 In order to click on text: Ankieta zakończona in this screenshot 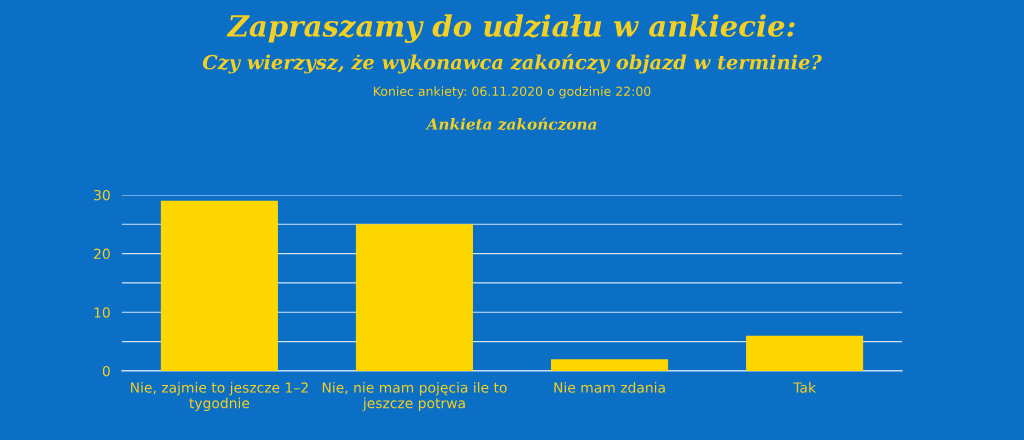, I will do `click(511, 124)`.